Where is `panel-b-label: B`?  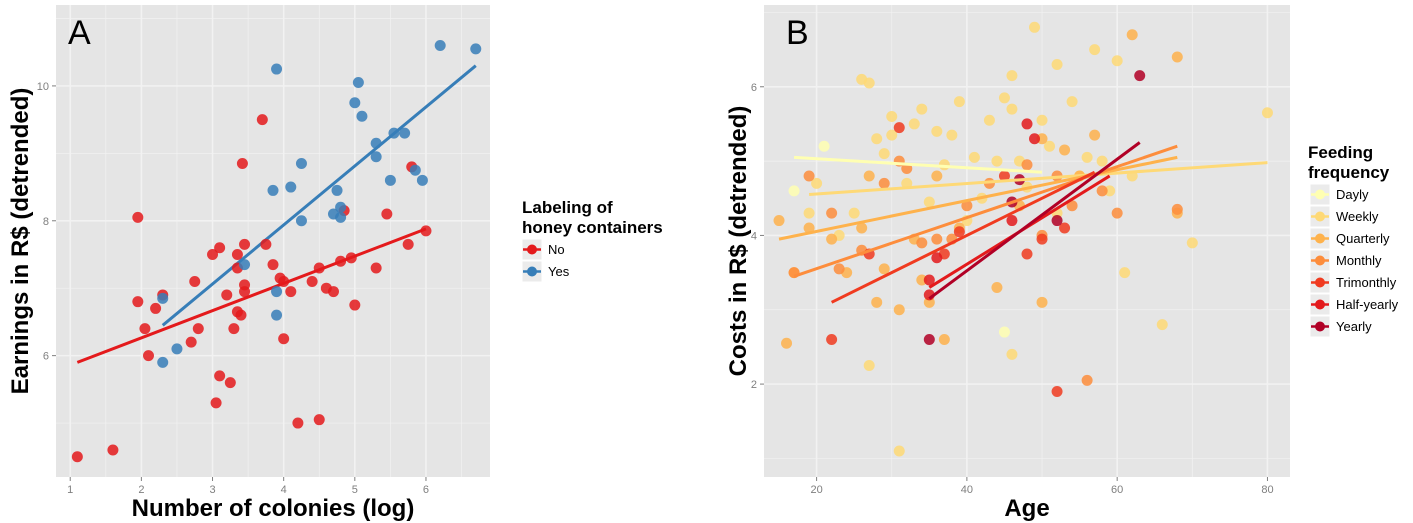
panel-b-label: B is located at coordinates (797, 33).